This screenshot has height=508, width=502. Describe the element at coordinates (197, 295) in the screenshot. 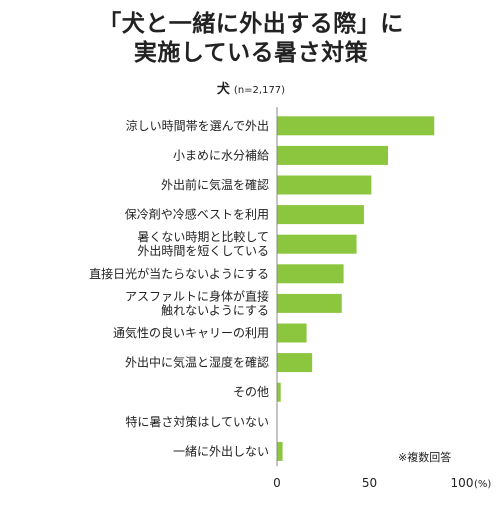

I see `category-label: アスファルトに身体が直接` at that location.